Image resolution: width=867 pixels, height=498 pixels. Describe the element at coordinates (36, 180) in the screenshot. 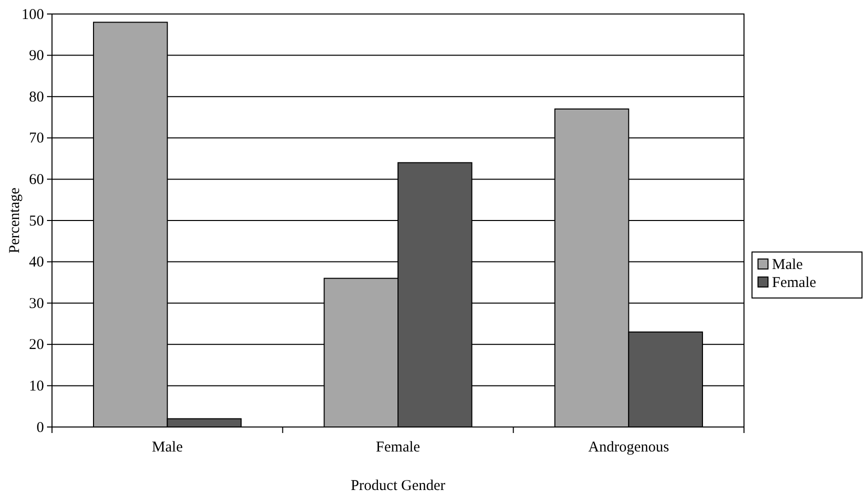

I see `y-tick-label: 60` at that location.